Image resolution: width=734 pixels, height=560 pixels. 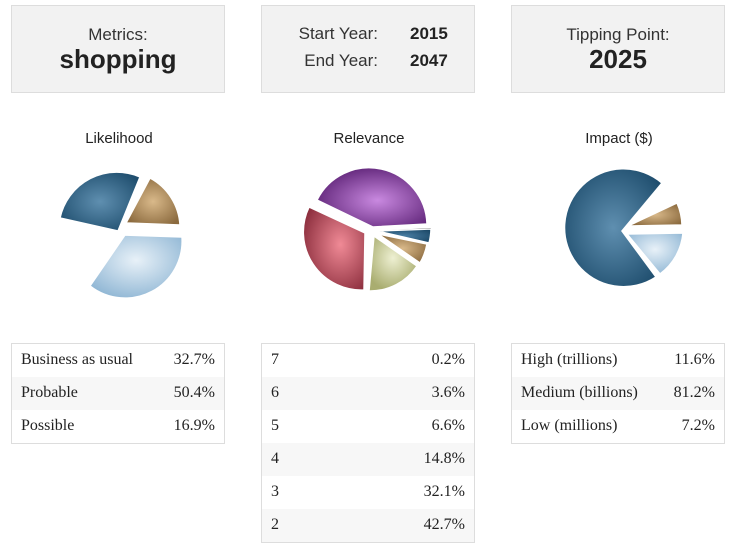 What do you see at coordinates (275, 425) in the screenshot?
I see `row-label: 5` at bounding box center [275, 425].